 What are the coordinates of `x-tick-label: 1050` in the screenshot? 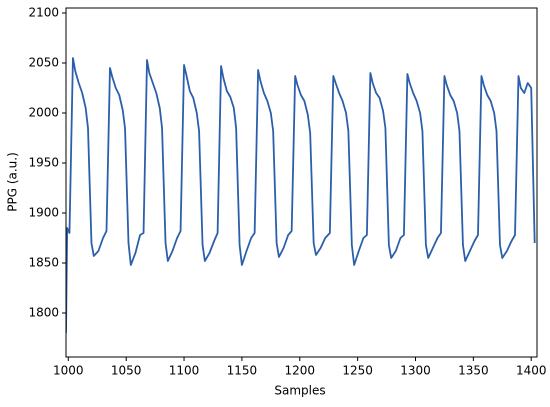 It's located at (126, 371).